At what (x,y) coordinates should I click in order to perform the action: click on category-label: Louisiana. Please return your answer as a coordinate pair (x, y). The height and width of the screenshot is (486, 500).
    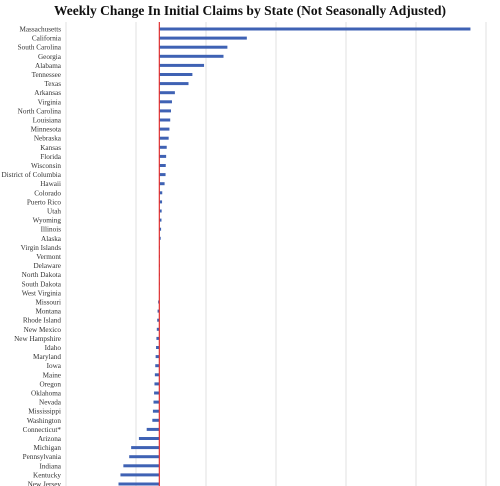
    Looking at the image, I should click on (47, 121).